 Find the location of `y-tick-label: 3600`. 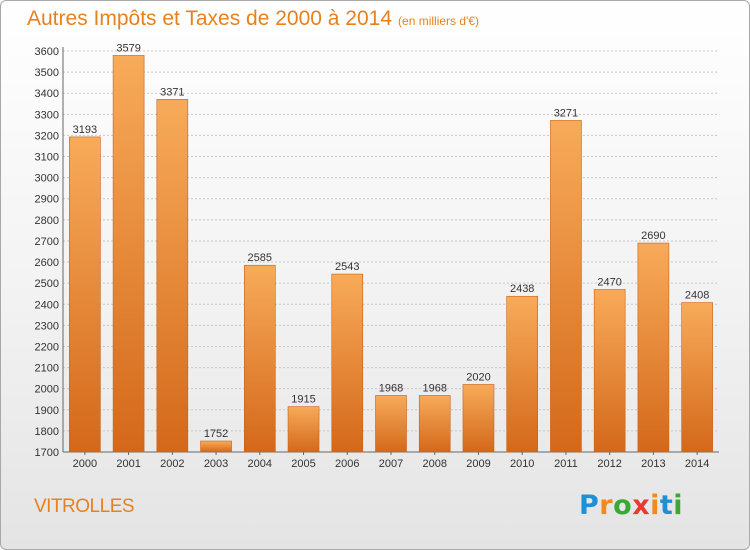

y-tick-label: 3600 is located at coordinates (47, 52).